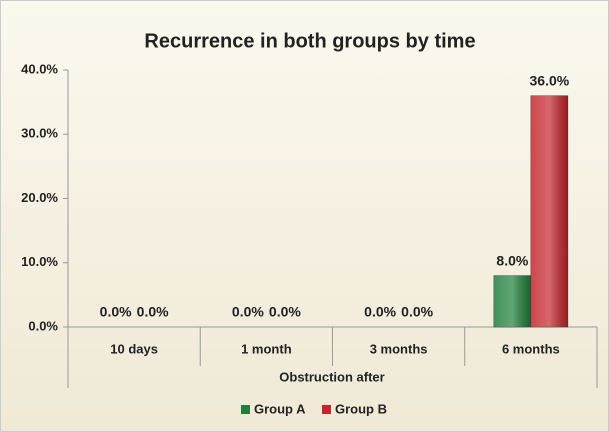 Image resolution: width=609 pixels, height=432 pixels. What do you see at coordinates (361, 408) in the screenshot?
I see `legend-label: Group B` at bounding box center [361, 408].